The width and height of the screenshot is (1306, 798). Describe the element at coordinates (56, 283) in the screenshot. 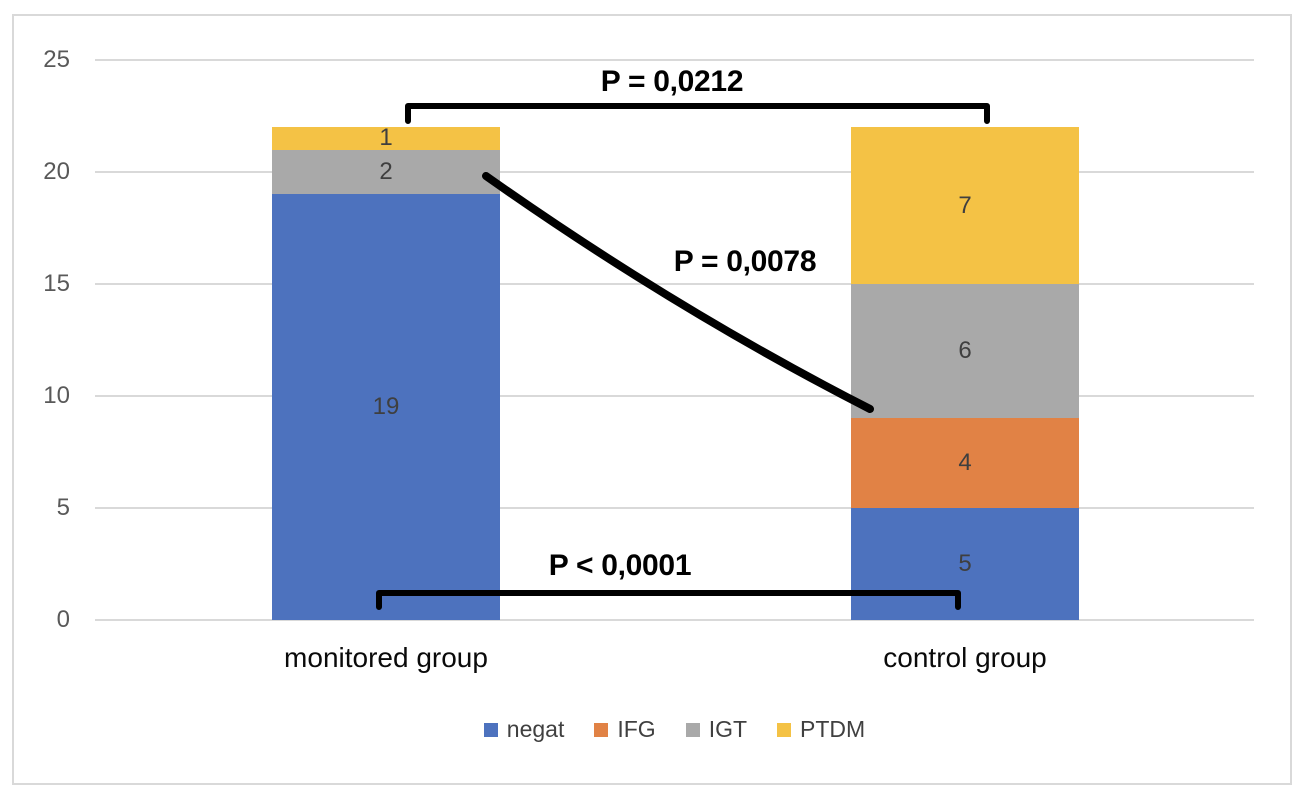

I see `y-axis-tick-label: 15` at that location.